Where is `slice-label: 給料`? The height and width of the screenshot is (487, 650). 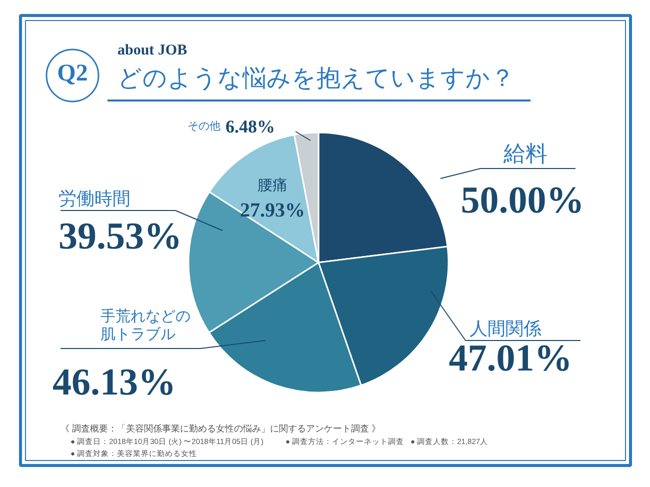
slice-label: 給料 is located at coordinates (525, 153).